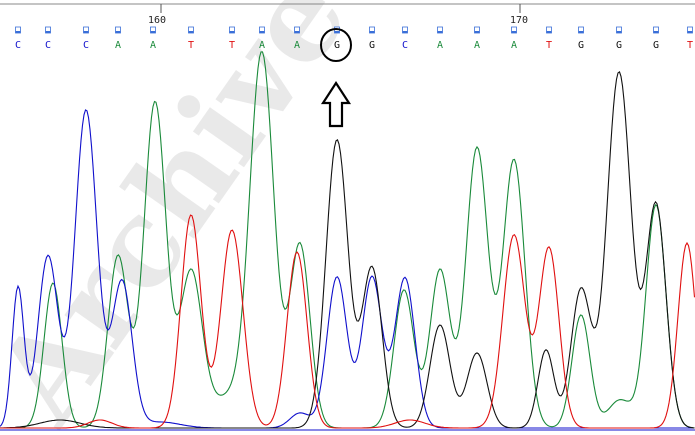 This screenshot has height=435, width=695. What do you see at coordinates (519, 20) in the screenshot?
I see `ruler-label-170: 170` at bounding box center [519, 20].